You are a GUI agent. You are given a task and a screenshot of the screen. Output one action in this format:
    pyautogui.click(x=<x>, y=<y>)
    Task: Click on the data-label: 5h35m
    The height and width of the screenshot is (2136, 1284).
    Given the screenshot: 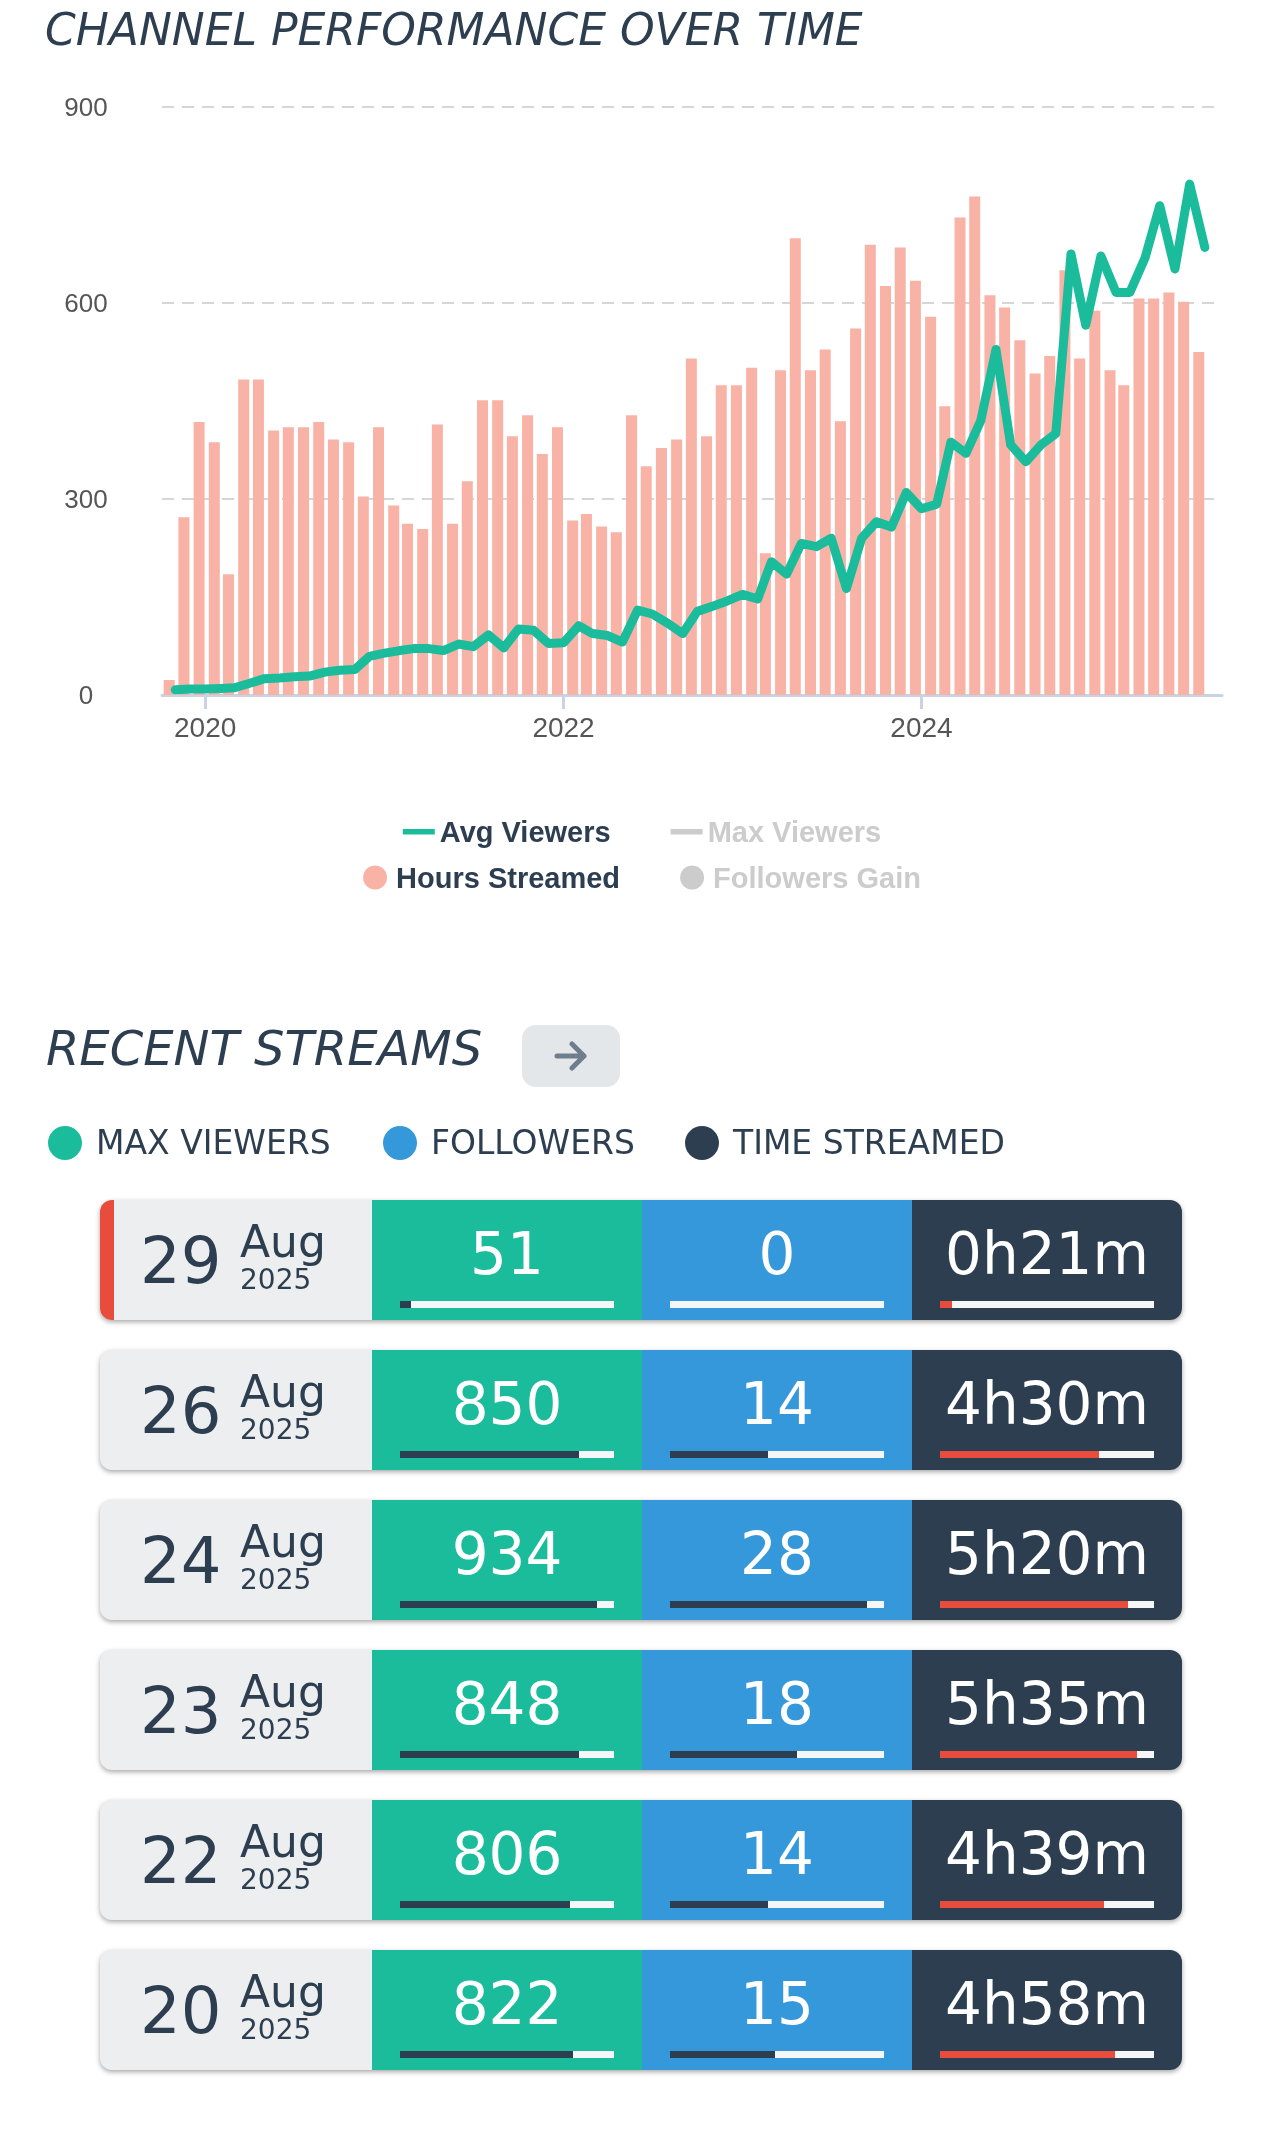 What is the action you would take?
    pyautogui.click(x=1047, y=1704)
    